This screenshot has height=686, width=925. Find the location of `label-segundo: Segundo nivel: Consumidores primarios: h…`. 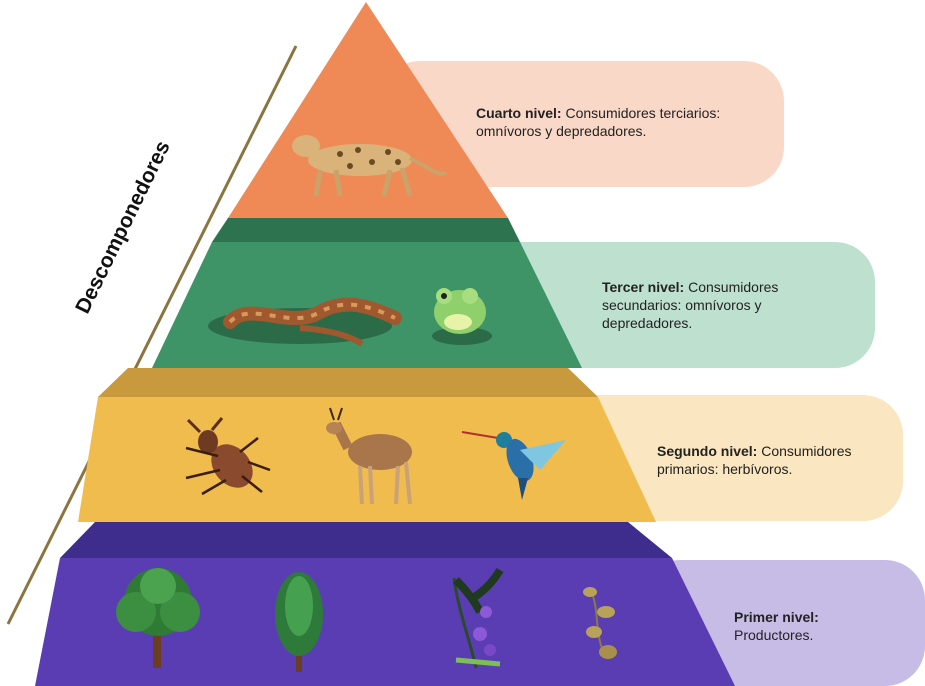

label-segundo: Segundo nivel: Consumidores primarios: h… is located at coordinates (772, 460).